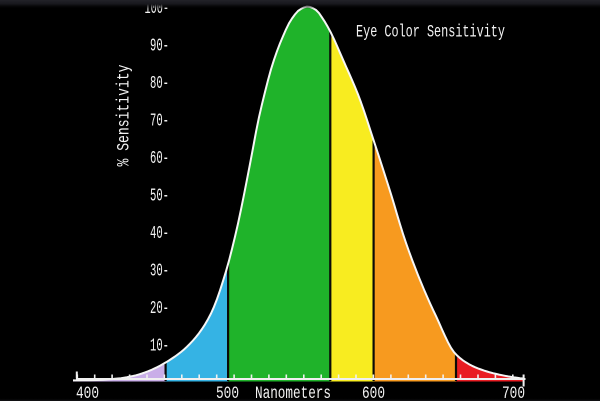  I want to click on svg-text: Nanometers, so click(293, 392).